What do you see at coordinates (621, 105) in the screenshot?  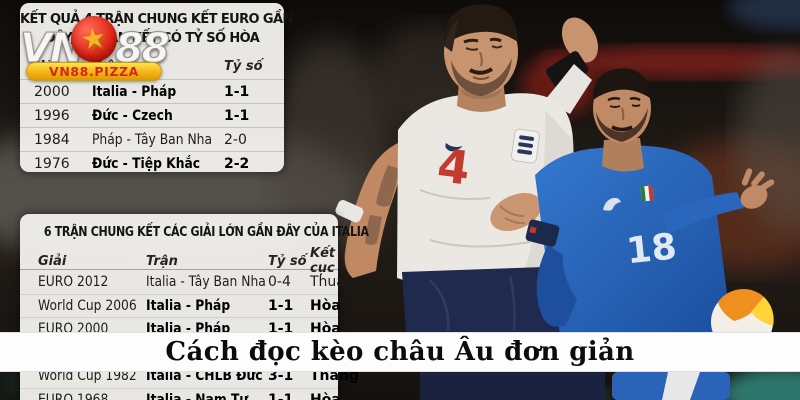 I see `italy-player-head` at bounding box center [621, 105].